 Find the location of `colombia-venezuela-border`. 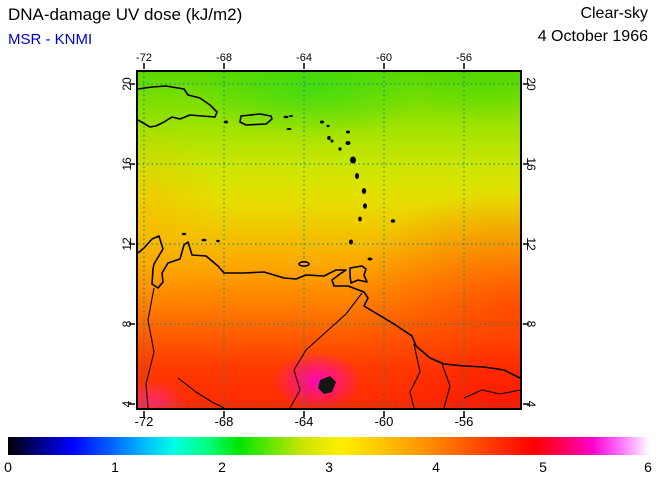

colombia-venezuela-border is located at coordinates (150, 348).